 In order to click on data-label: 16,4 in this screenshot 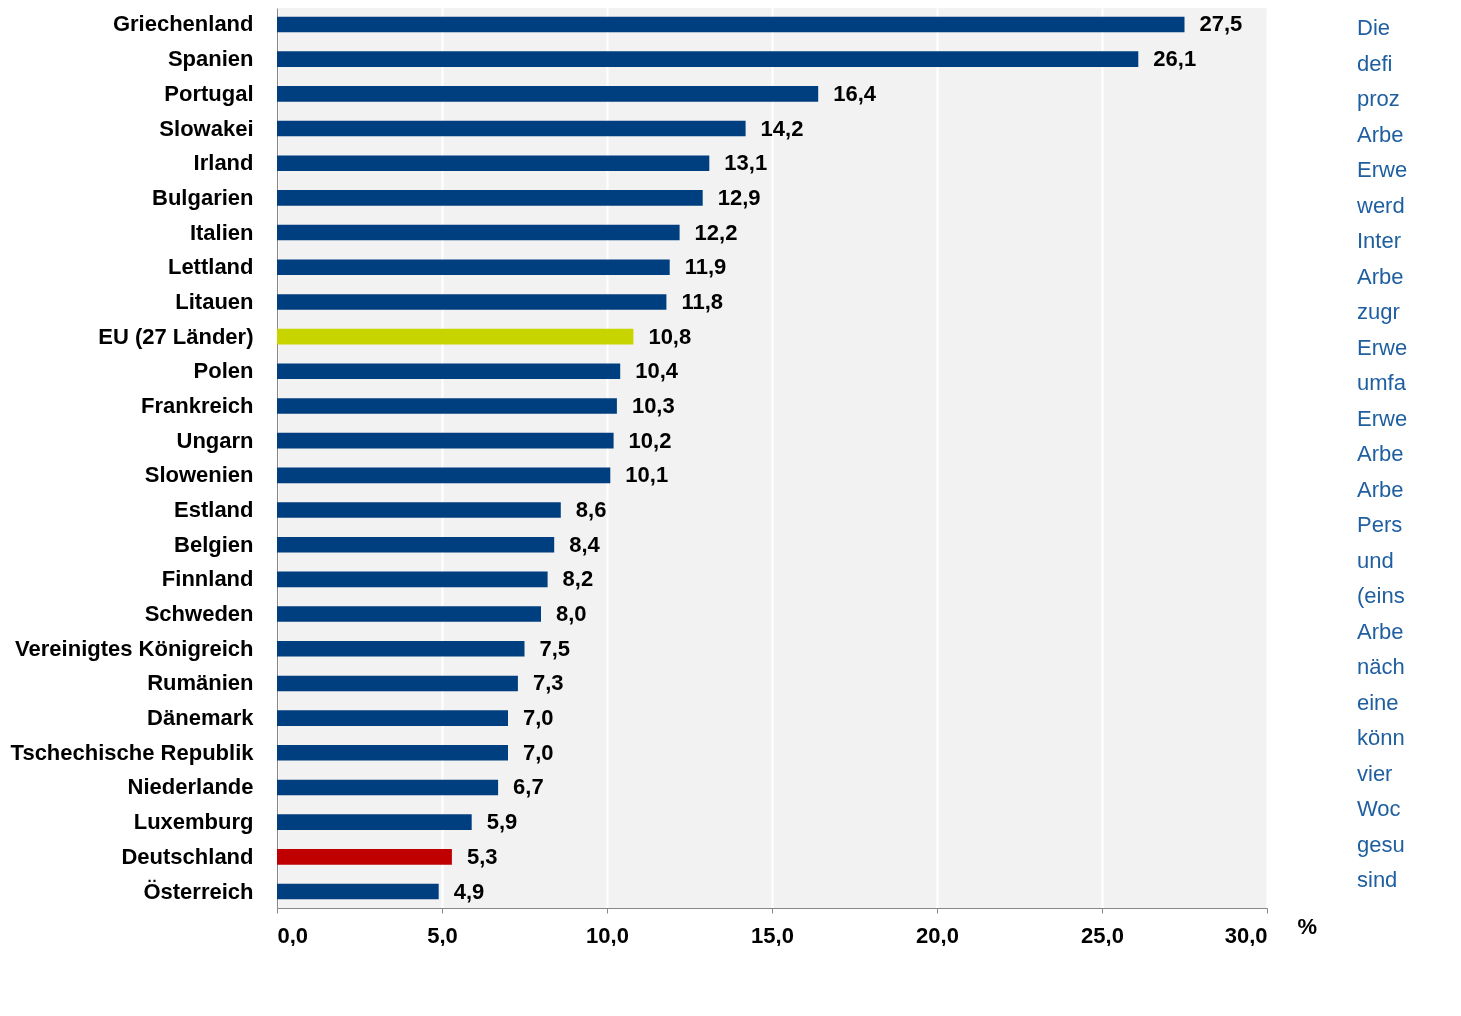, I will do `click(855, 93)`.